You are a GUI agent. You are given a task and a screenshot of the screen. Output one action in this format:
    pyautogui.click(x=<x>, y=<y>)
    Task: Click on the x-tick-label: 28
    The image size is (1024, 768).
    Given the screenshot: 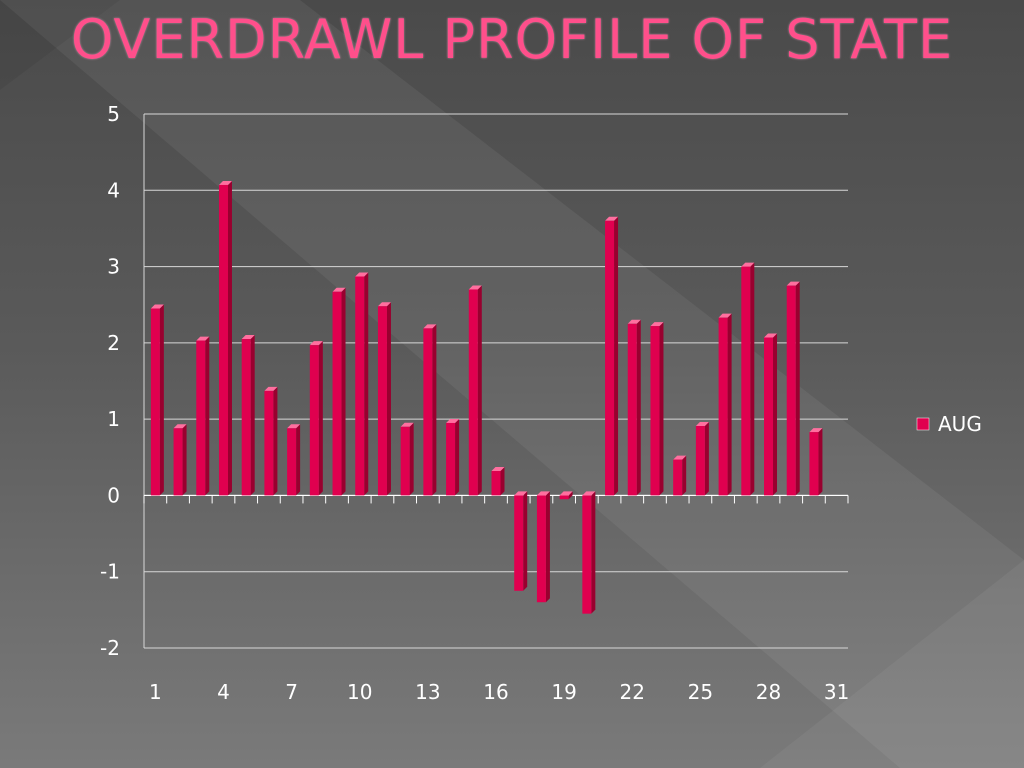 What is the action you would take?
    pyautogui.click(x=768, y=692)
    